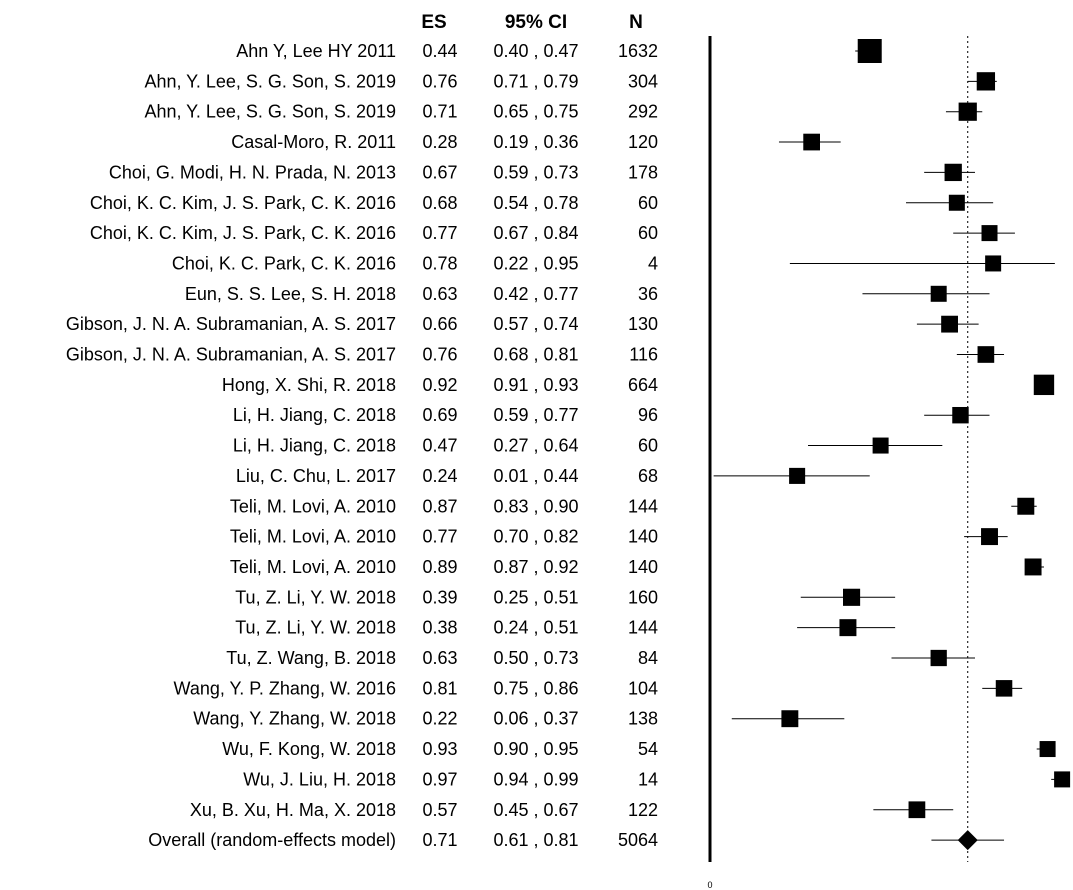  Describe the element at coordinates (643, 597) in the screenshot. I see `study-n: 160` at that location.